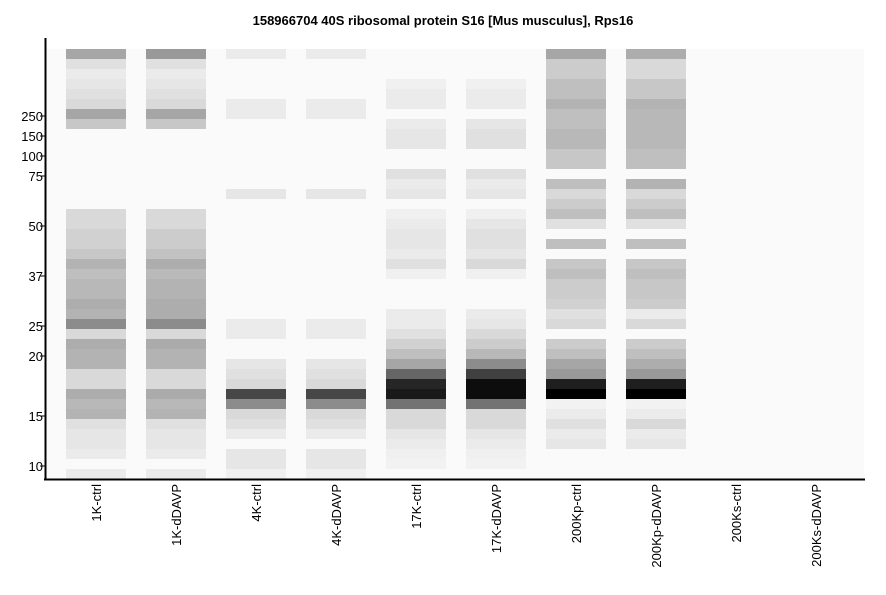 The height and width of the screenshot is (595, 886). I want to click on lane-label-17K-dDAVP: 17K-dDAVP, so click(496, 518).